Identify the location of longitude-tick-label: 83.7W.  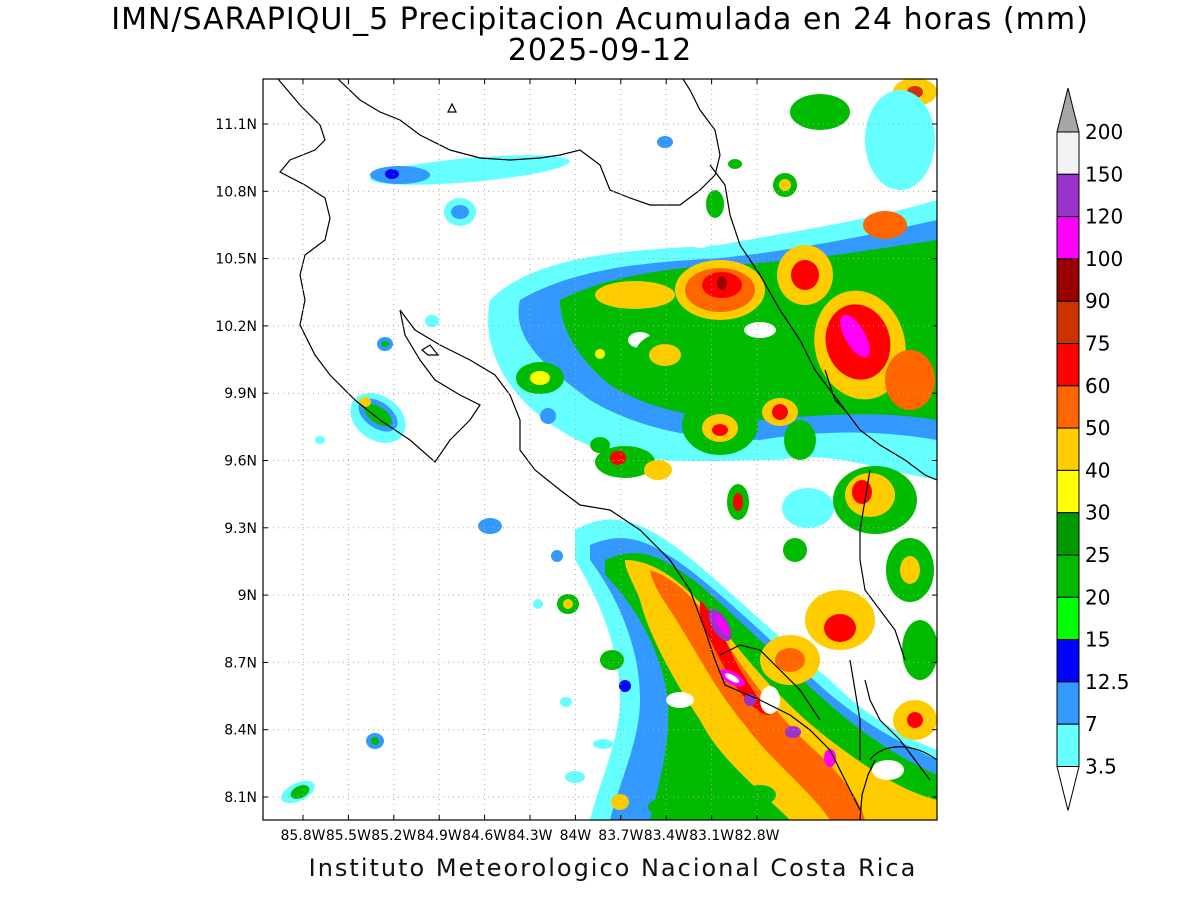
(620, 836).